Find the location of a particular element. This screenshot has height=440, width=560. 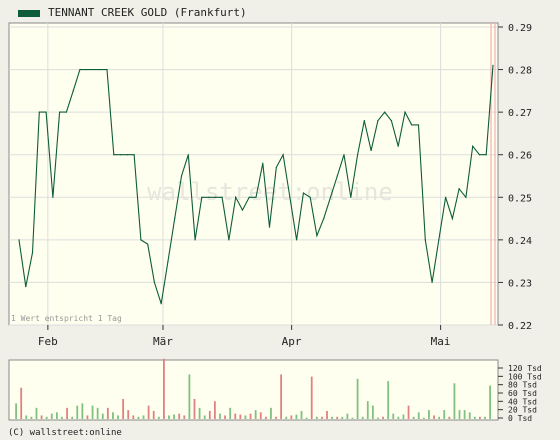

y-tick-label: 0.26 is located at coordinates (520, 156).